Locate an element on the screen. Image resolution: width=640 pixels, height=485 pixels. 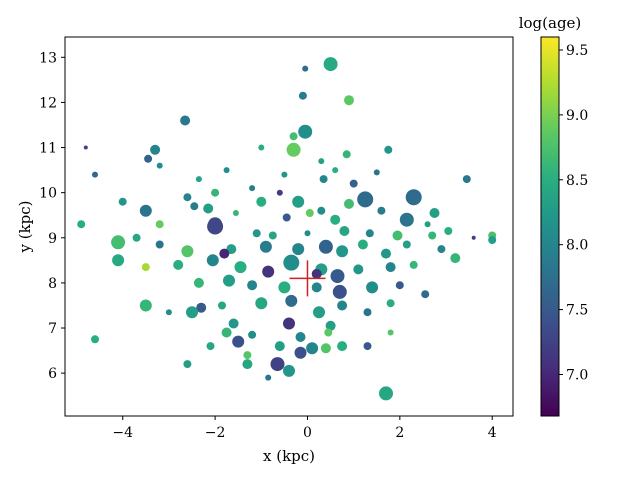
colorbar-tick-label: 8.5 is located at coordinates (577, 181).